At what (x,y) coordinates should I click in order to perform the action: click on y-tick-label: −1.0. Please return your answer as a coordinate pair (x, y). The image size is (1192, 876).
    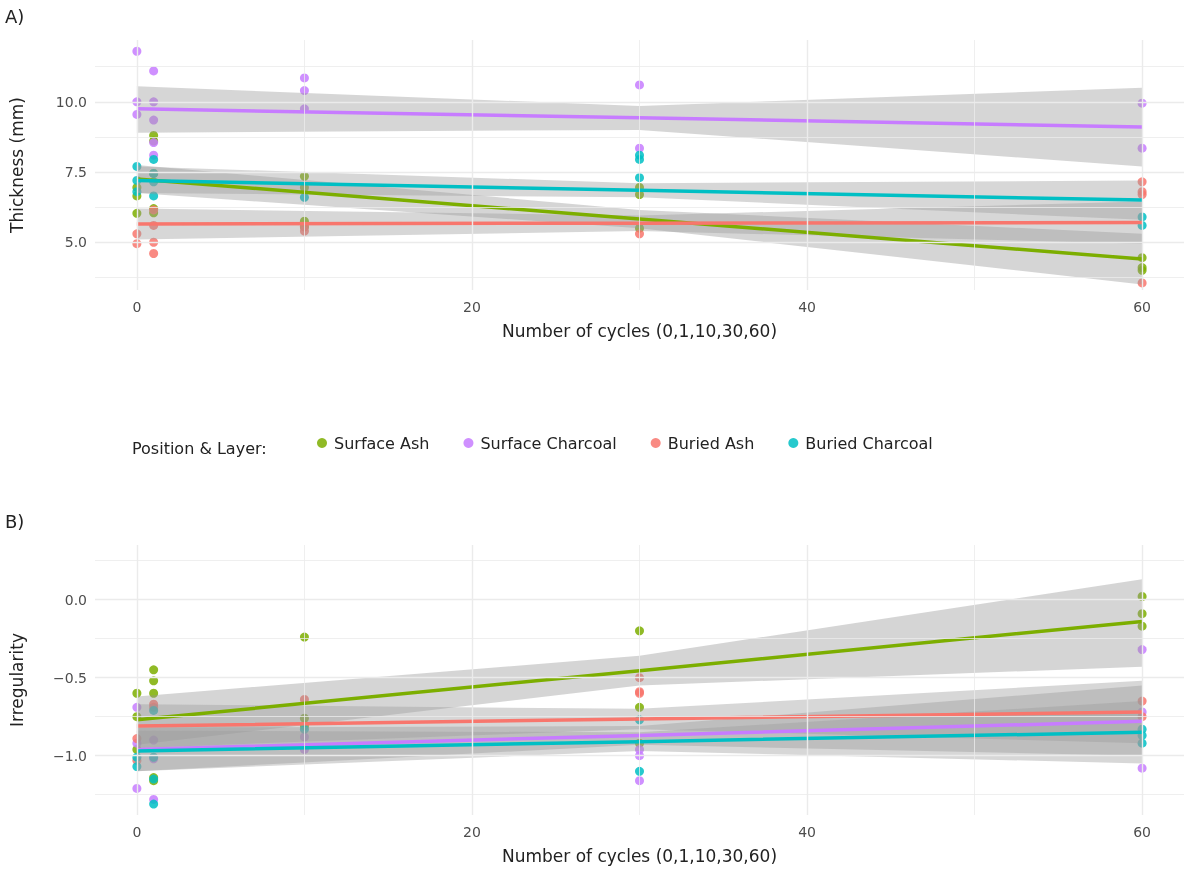
    Looking at the image, I should click on (70, 755).